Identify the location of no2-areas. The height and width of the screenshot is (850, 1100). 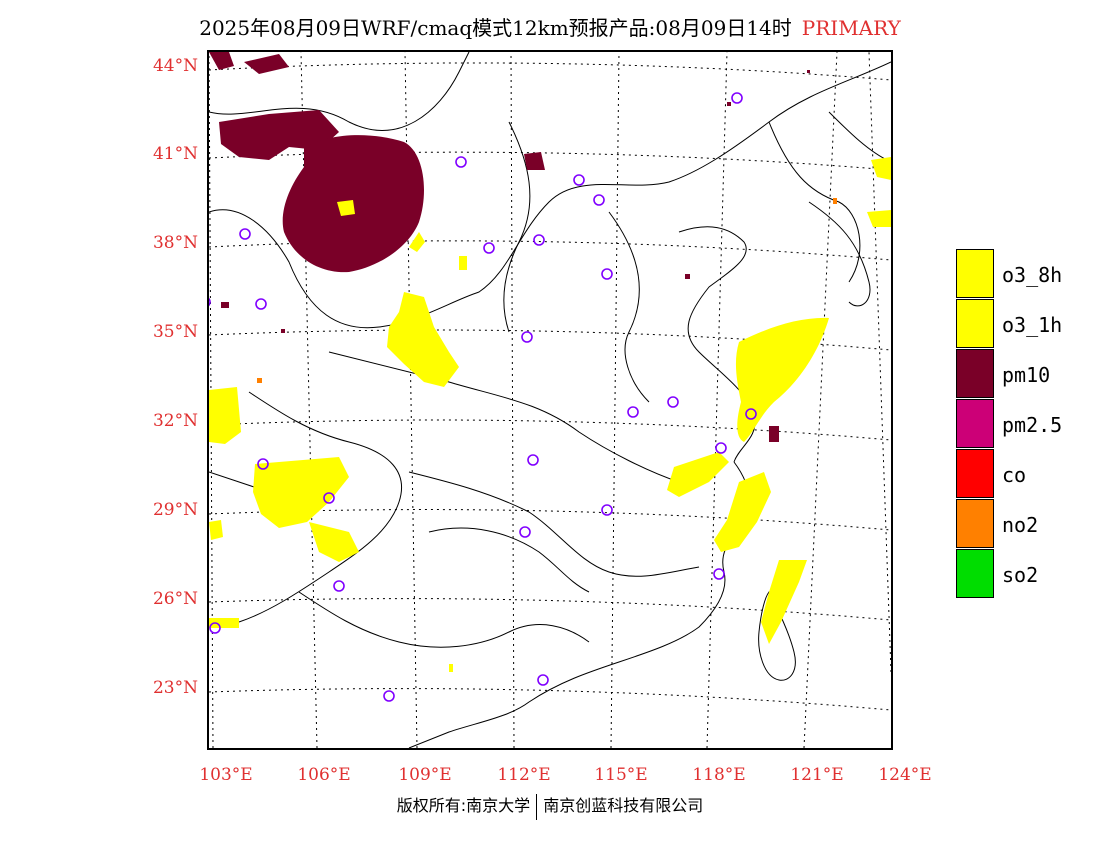
(547, 290).